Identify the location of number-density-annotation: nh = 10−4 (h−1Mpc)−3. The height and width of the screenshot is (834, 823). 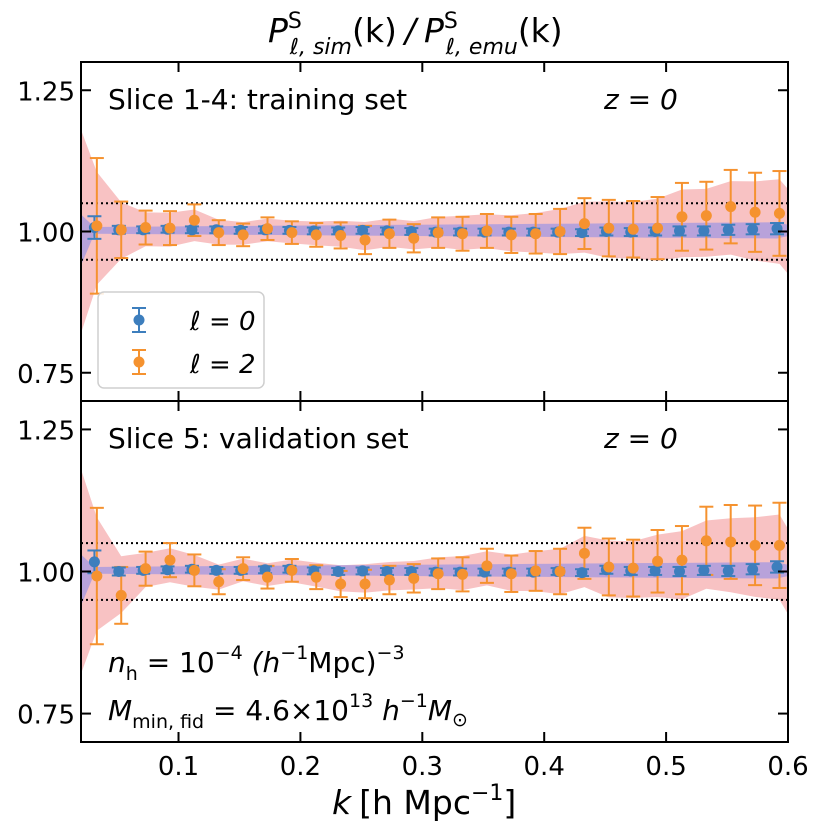
(256, 663).